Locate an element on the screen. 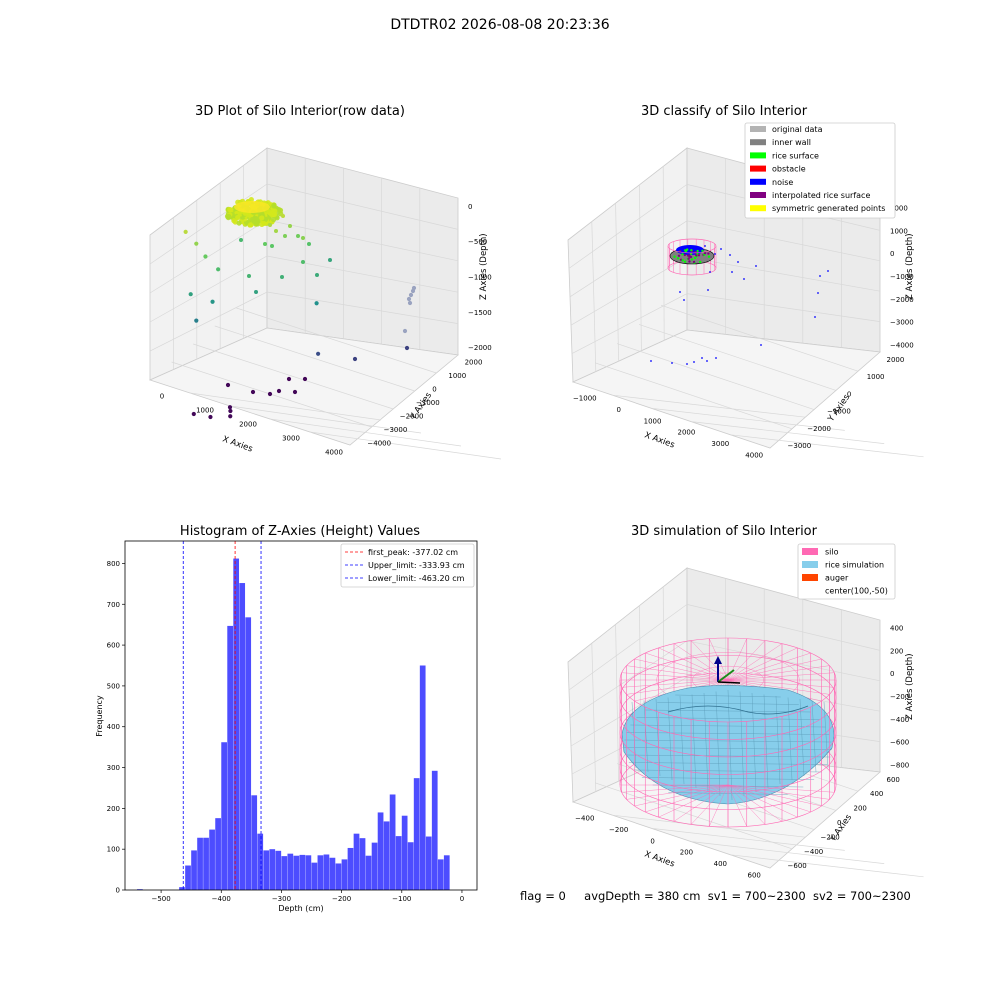 The image size is (1000, 1000). simulation-legend-label: auger is located at coordinates (837, 578).